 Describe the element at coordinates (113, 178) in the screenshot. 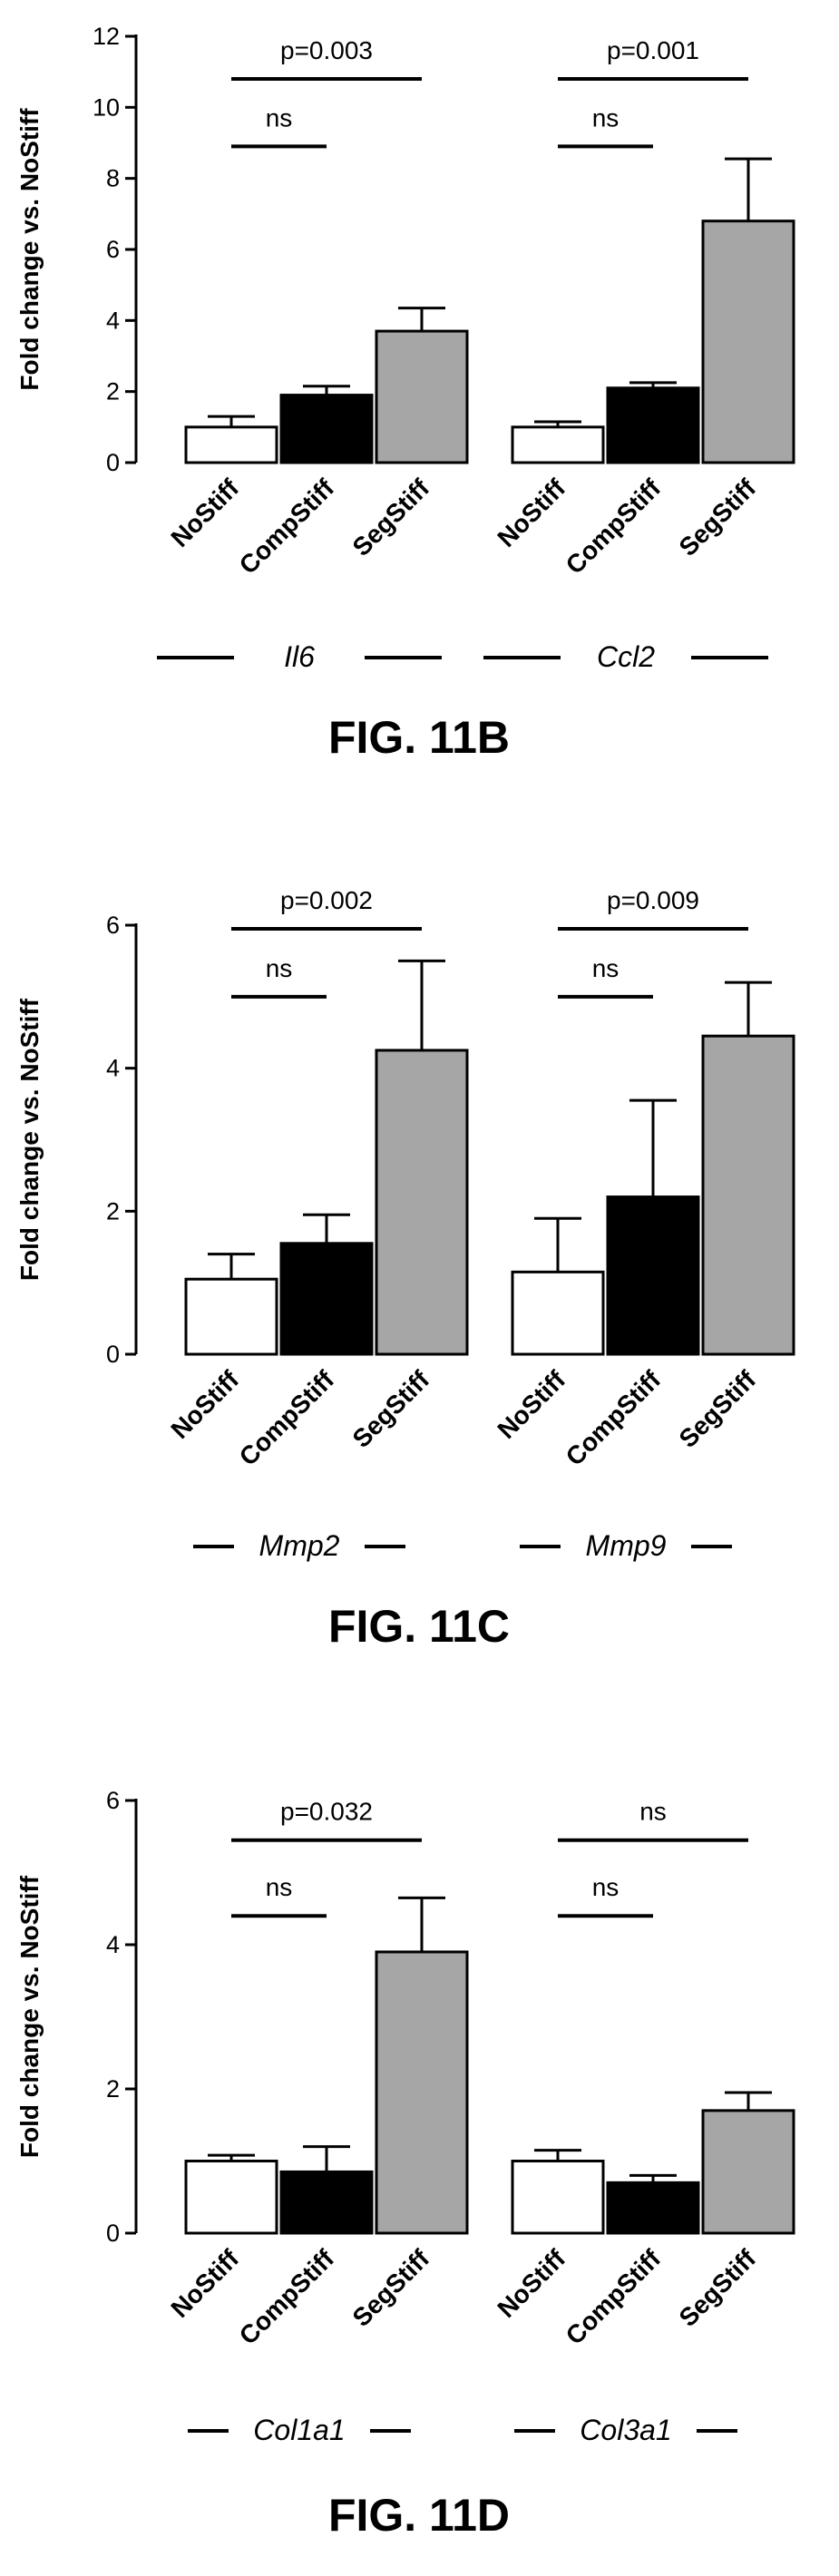

I see `y-tick-label: 8` at that location.